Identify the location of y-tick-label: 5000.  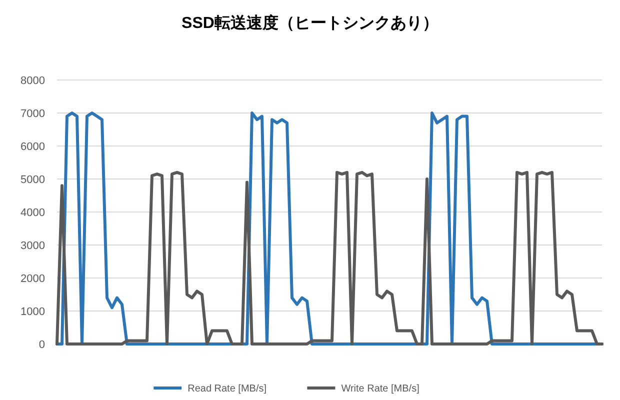
(32, 180).